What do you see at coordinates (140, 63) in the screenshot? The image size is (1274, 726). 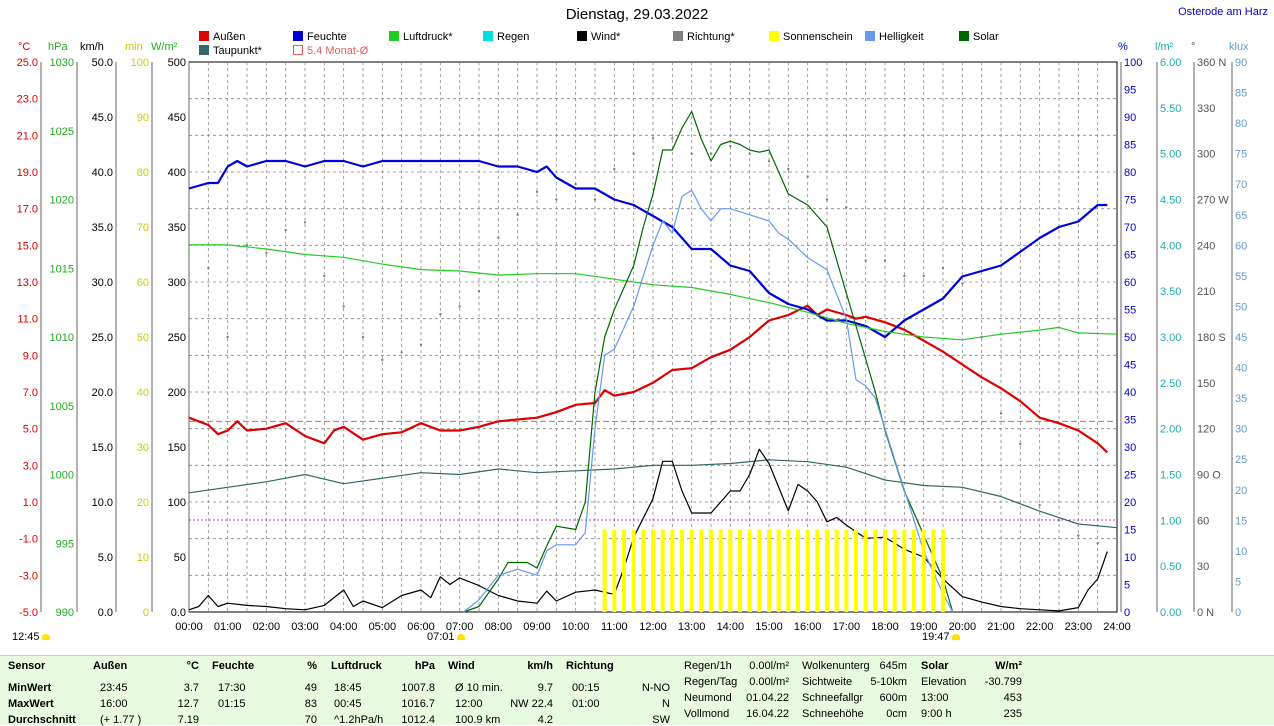 I see `min-tick-label: 100` at bounding box center [140, 63].